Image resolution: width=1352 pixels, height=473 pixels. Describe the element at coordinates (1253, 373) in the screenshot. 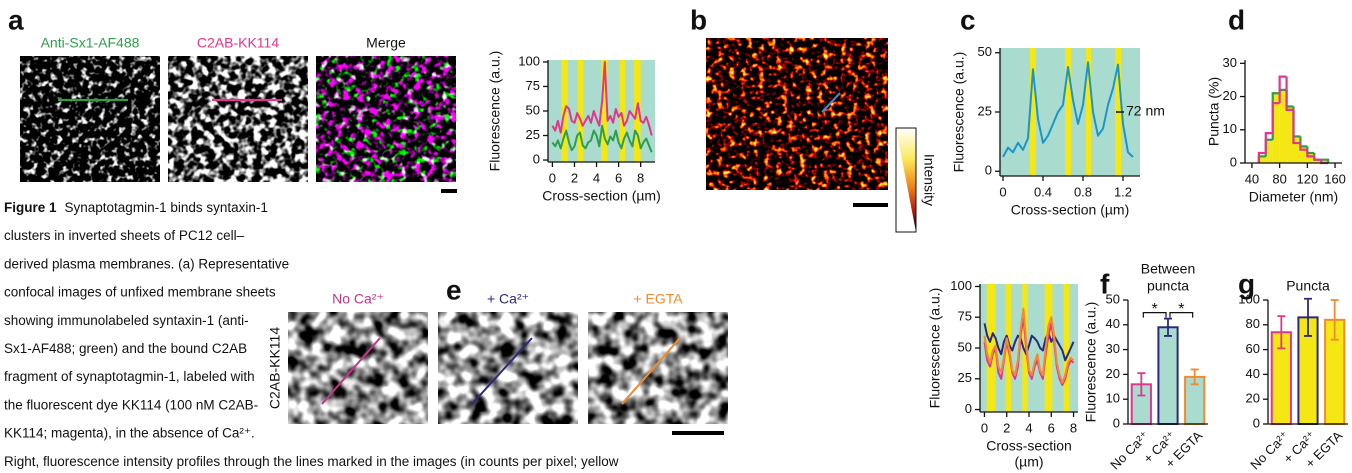

I see `y-tick-label: 40` at that location.